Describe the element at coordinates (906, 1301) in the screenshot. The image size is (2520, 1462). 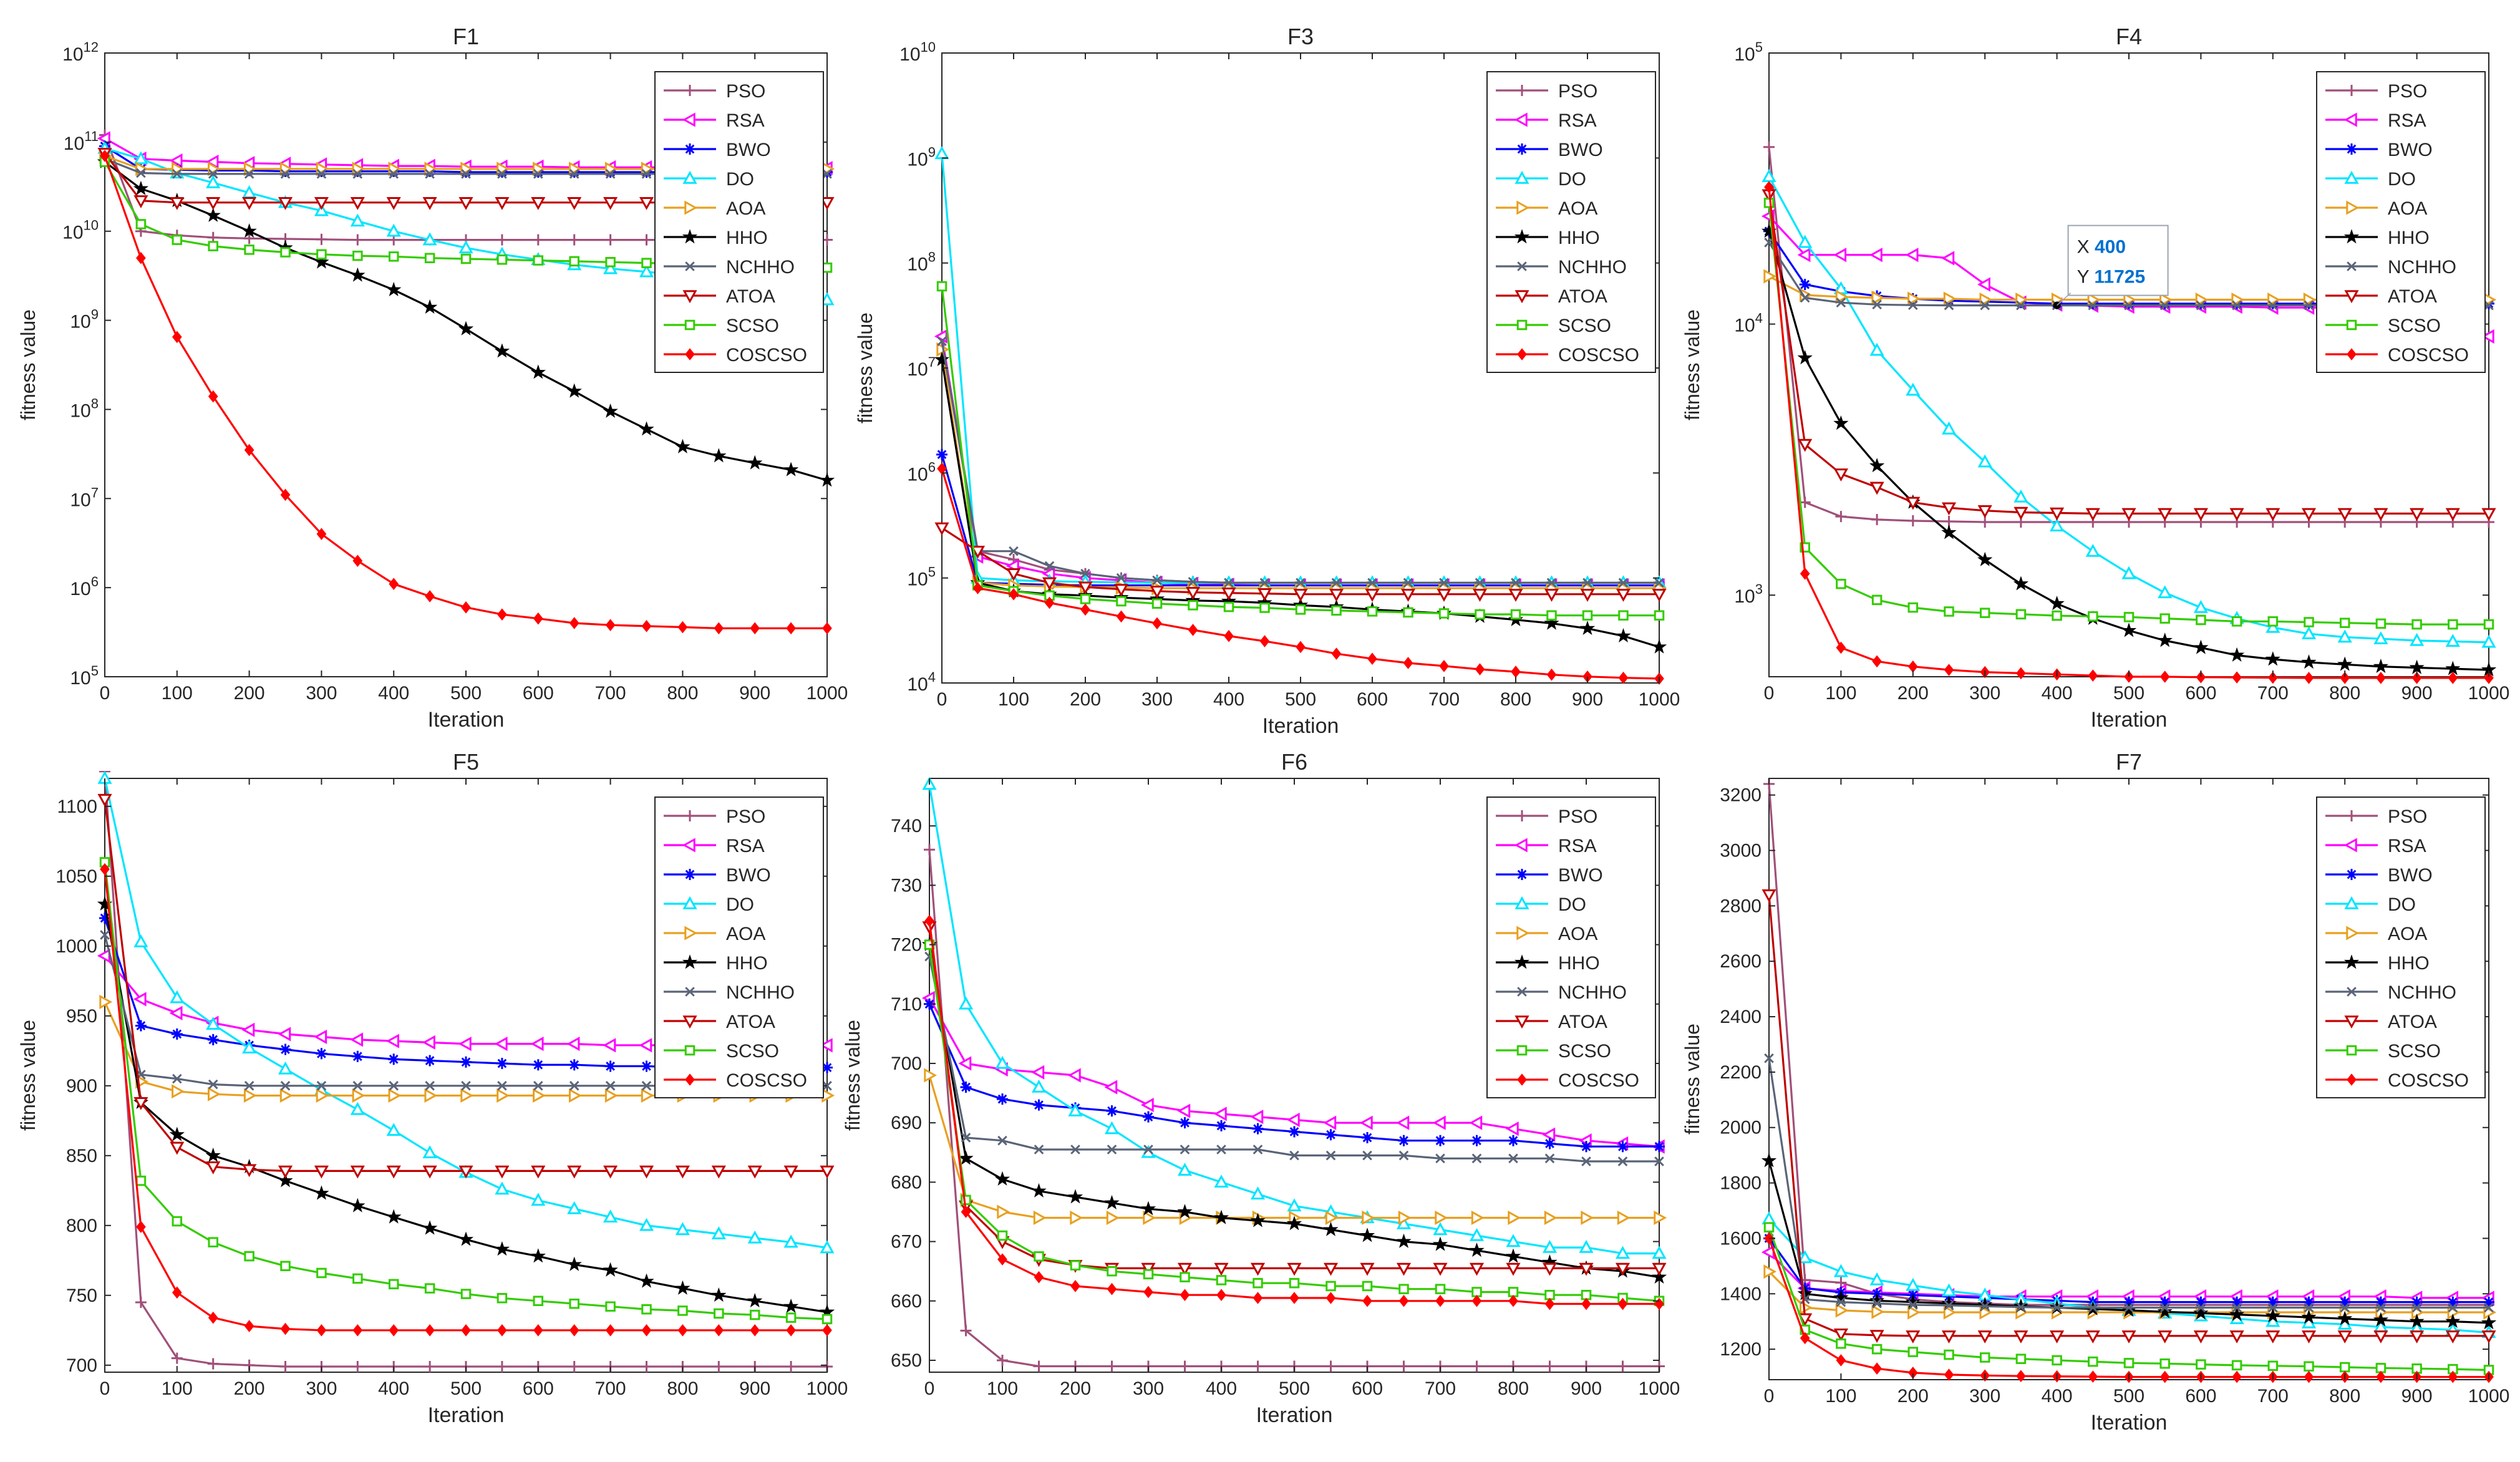
I see `y-tick-label: 660` at that location.